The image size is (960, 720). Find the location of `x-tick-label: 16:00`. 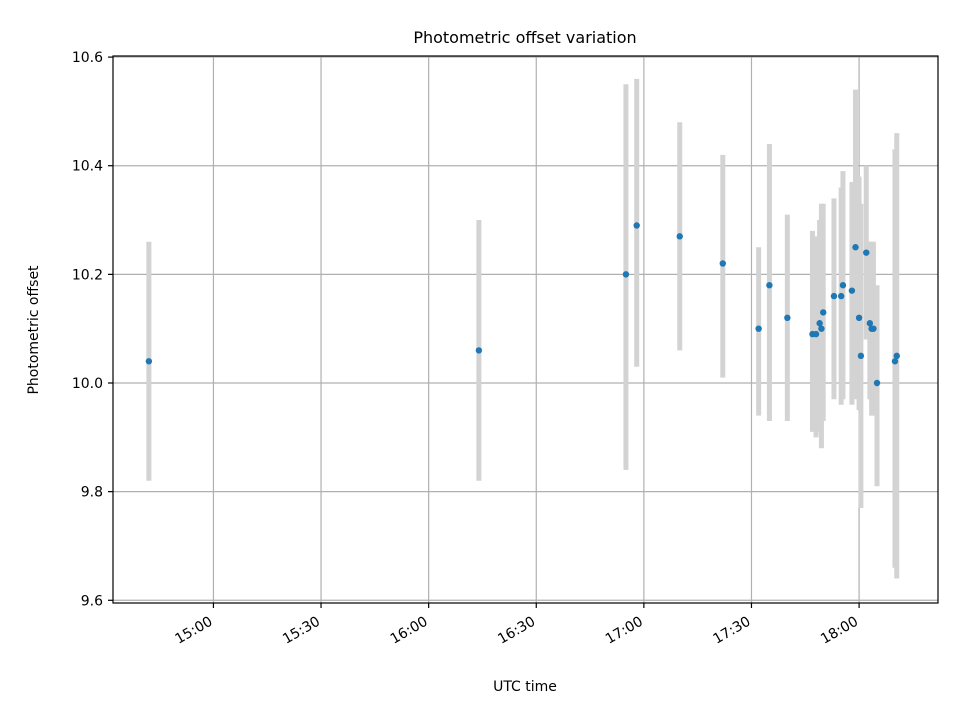

x-tick-label: 16:00 is located at coordinates (409, 631).